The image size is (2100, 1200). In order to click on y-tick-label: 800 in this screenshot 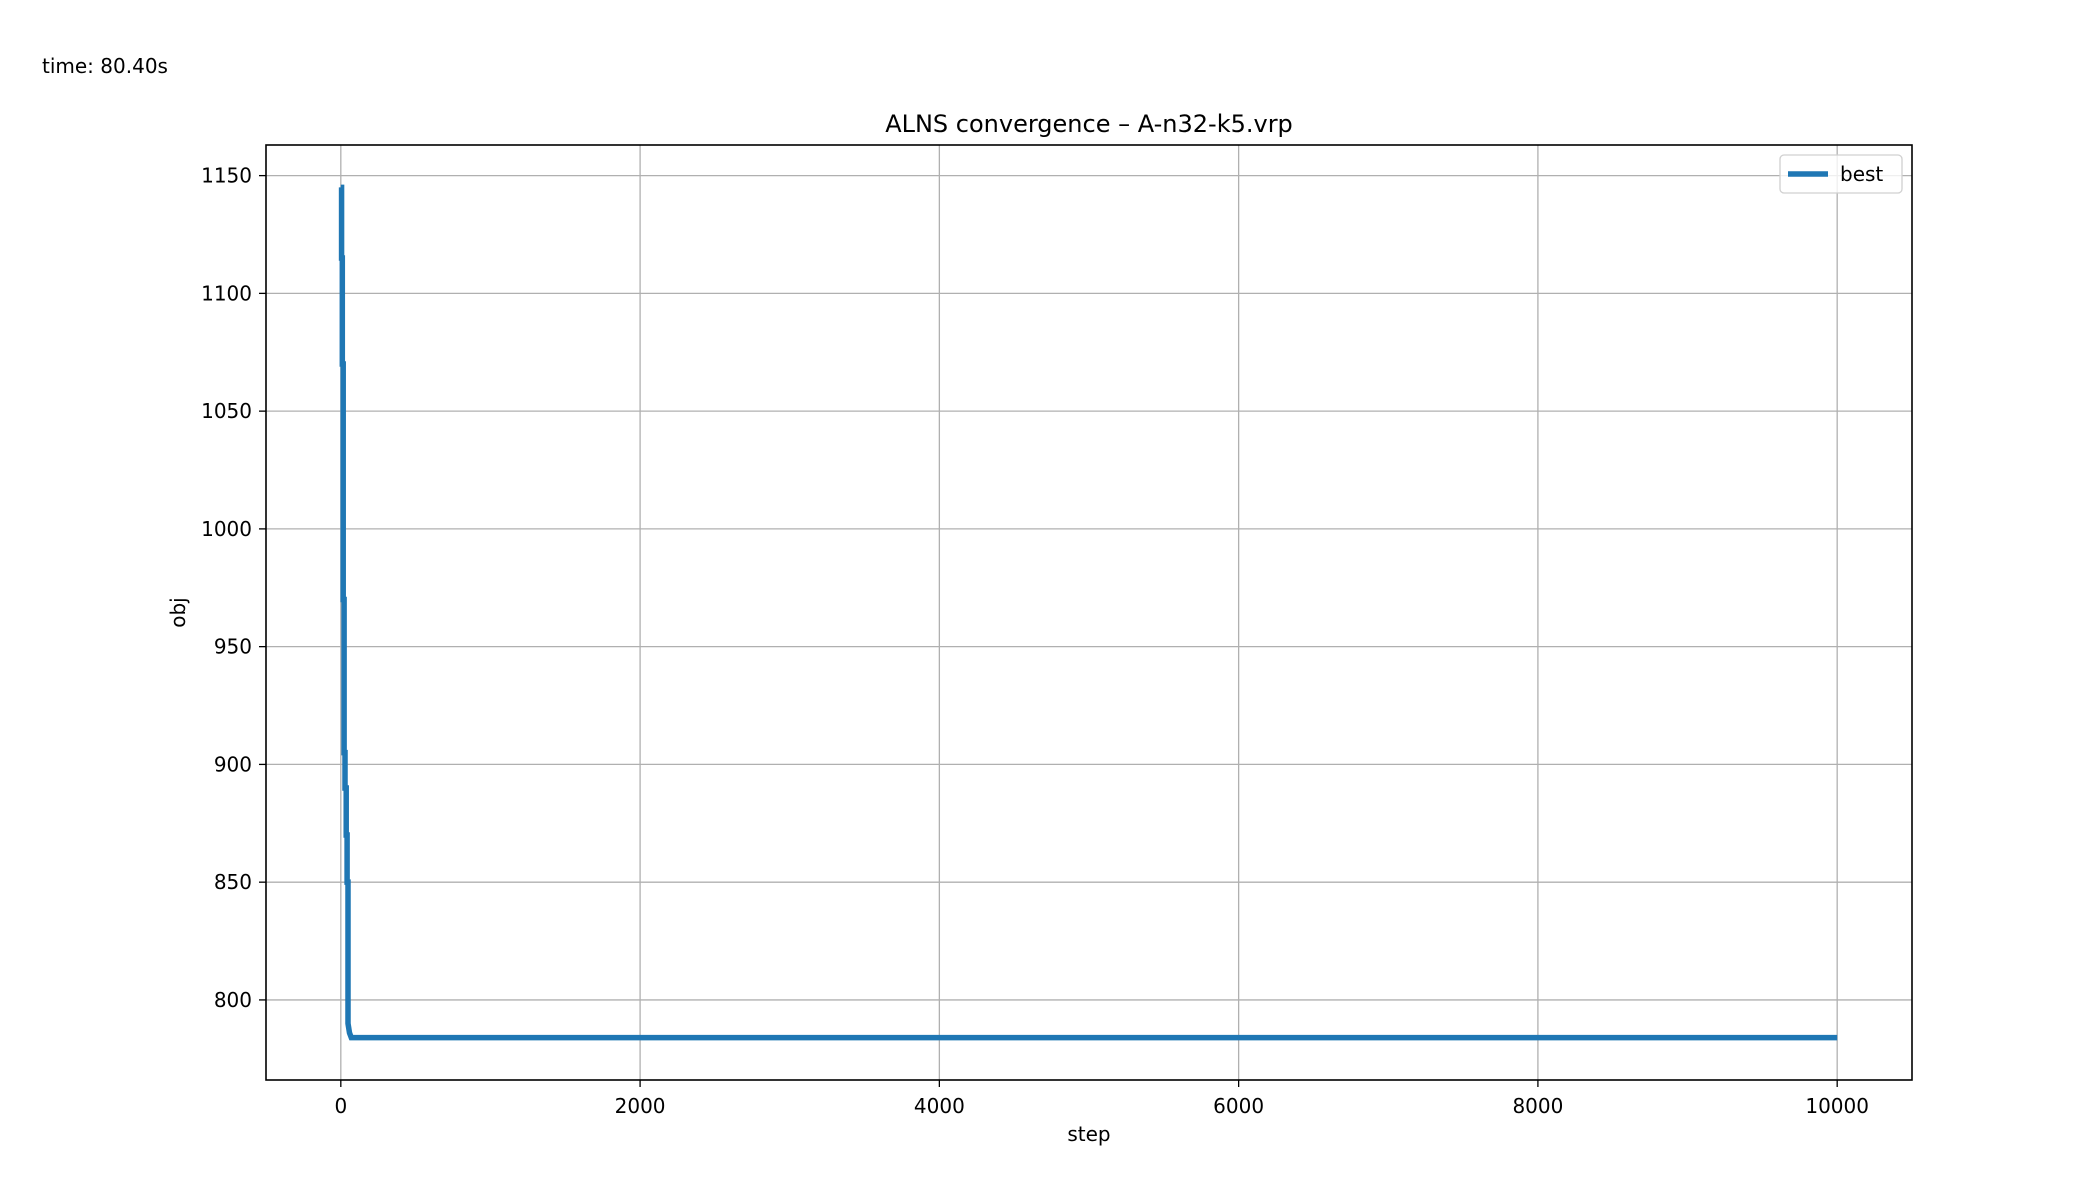, I will do `click(233, 1000)`.